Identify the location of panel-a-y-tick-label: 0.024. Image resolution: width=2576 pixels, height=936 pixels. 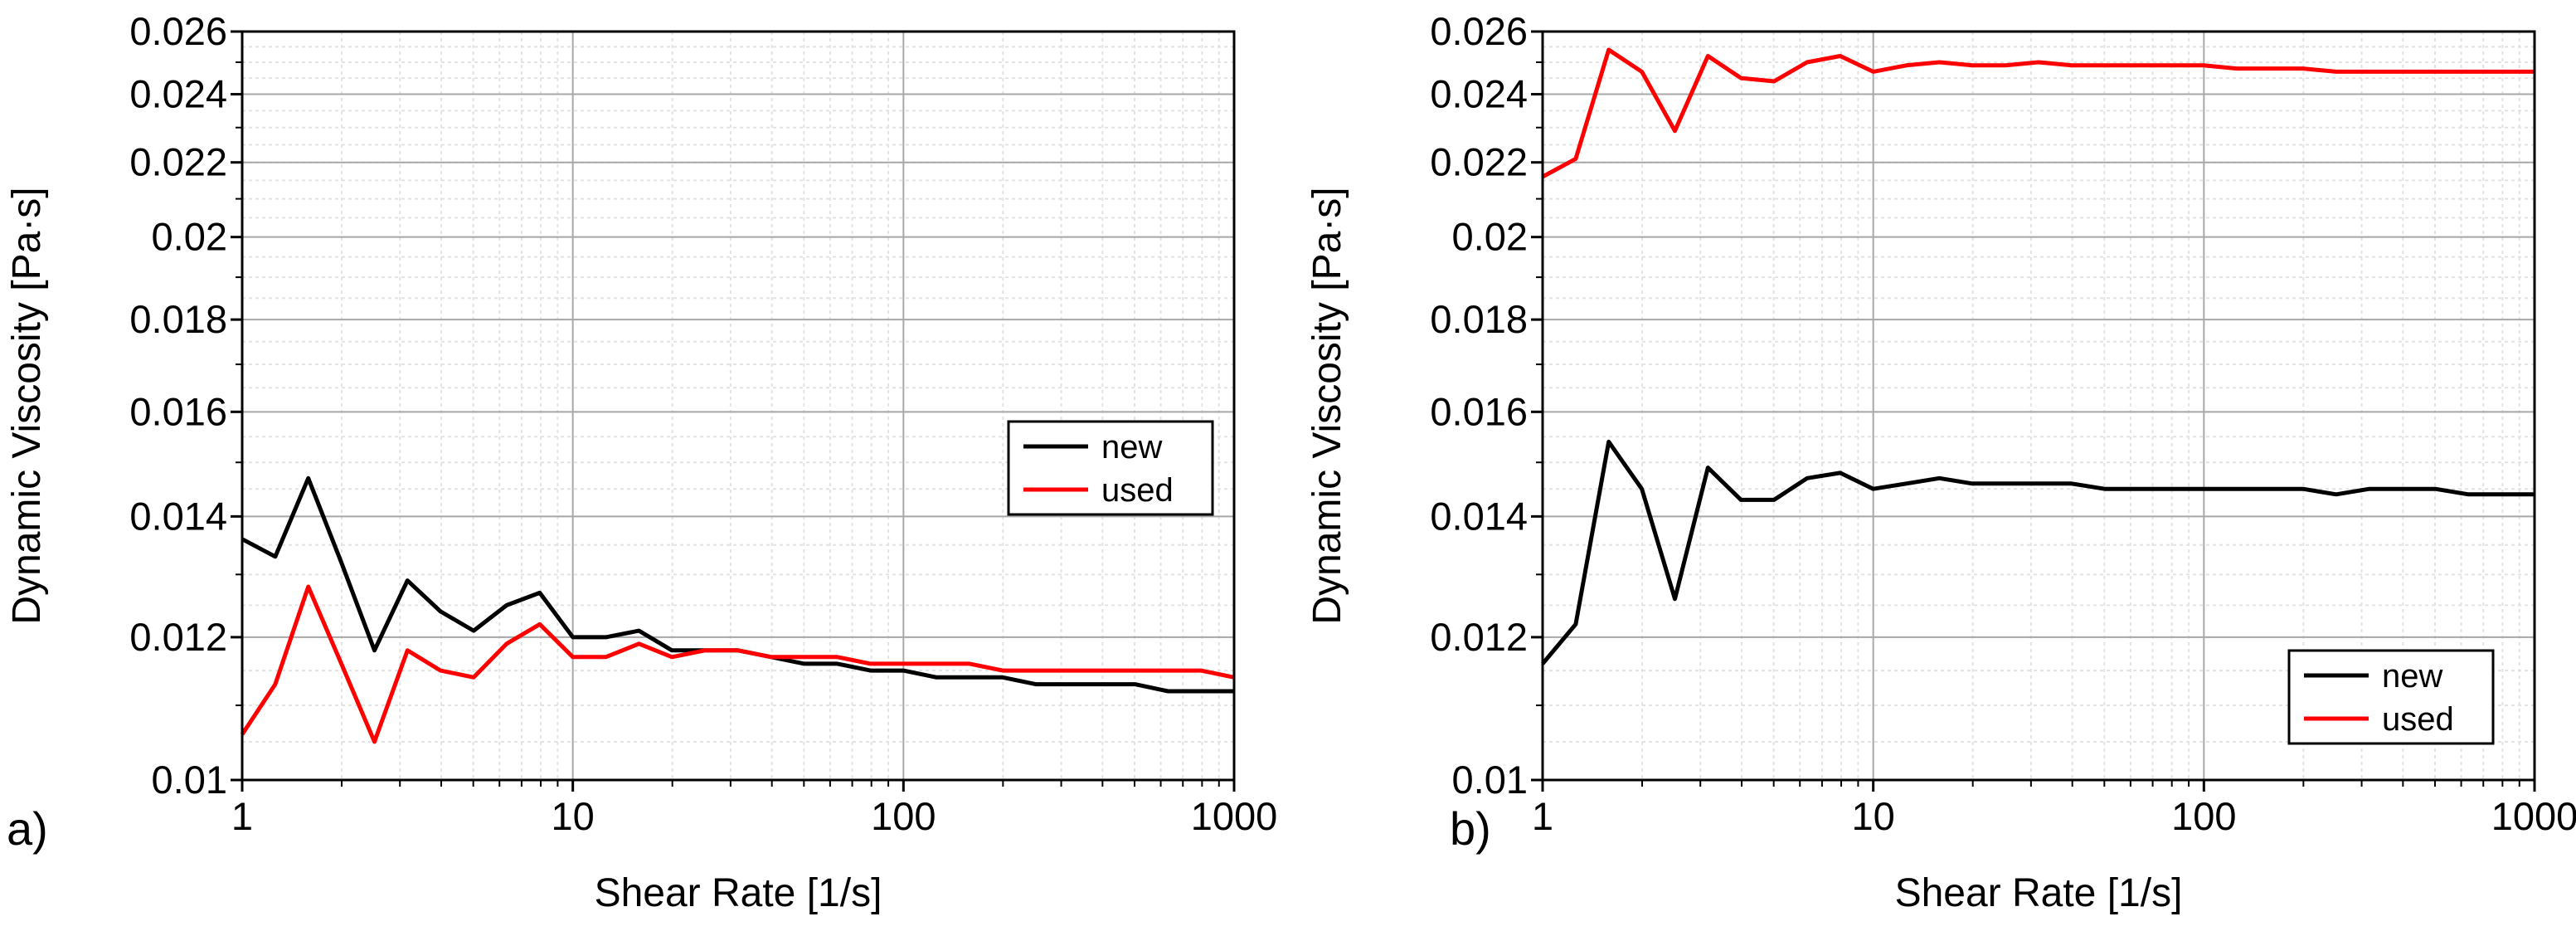
(178, 94).